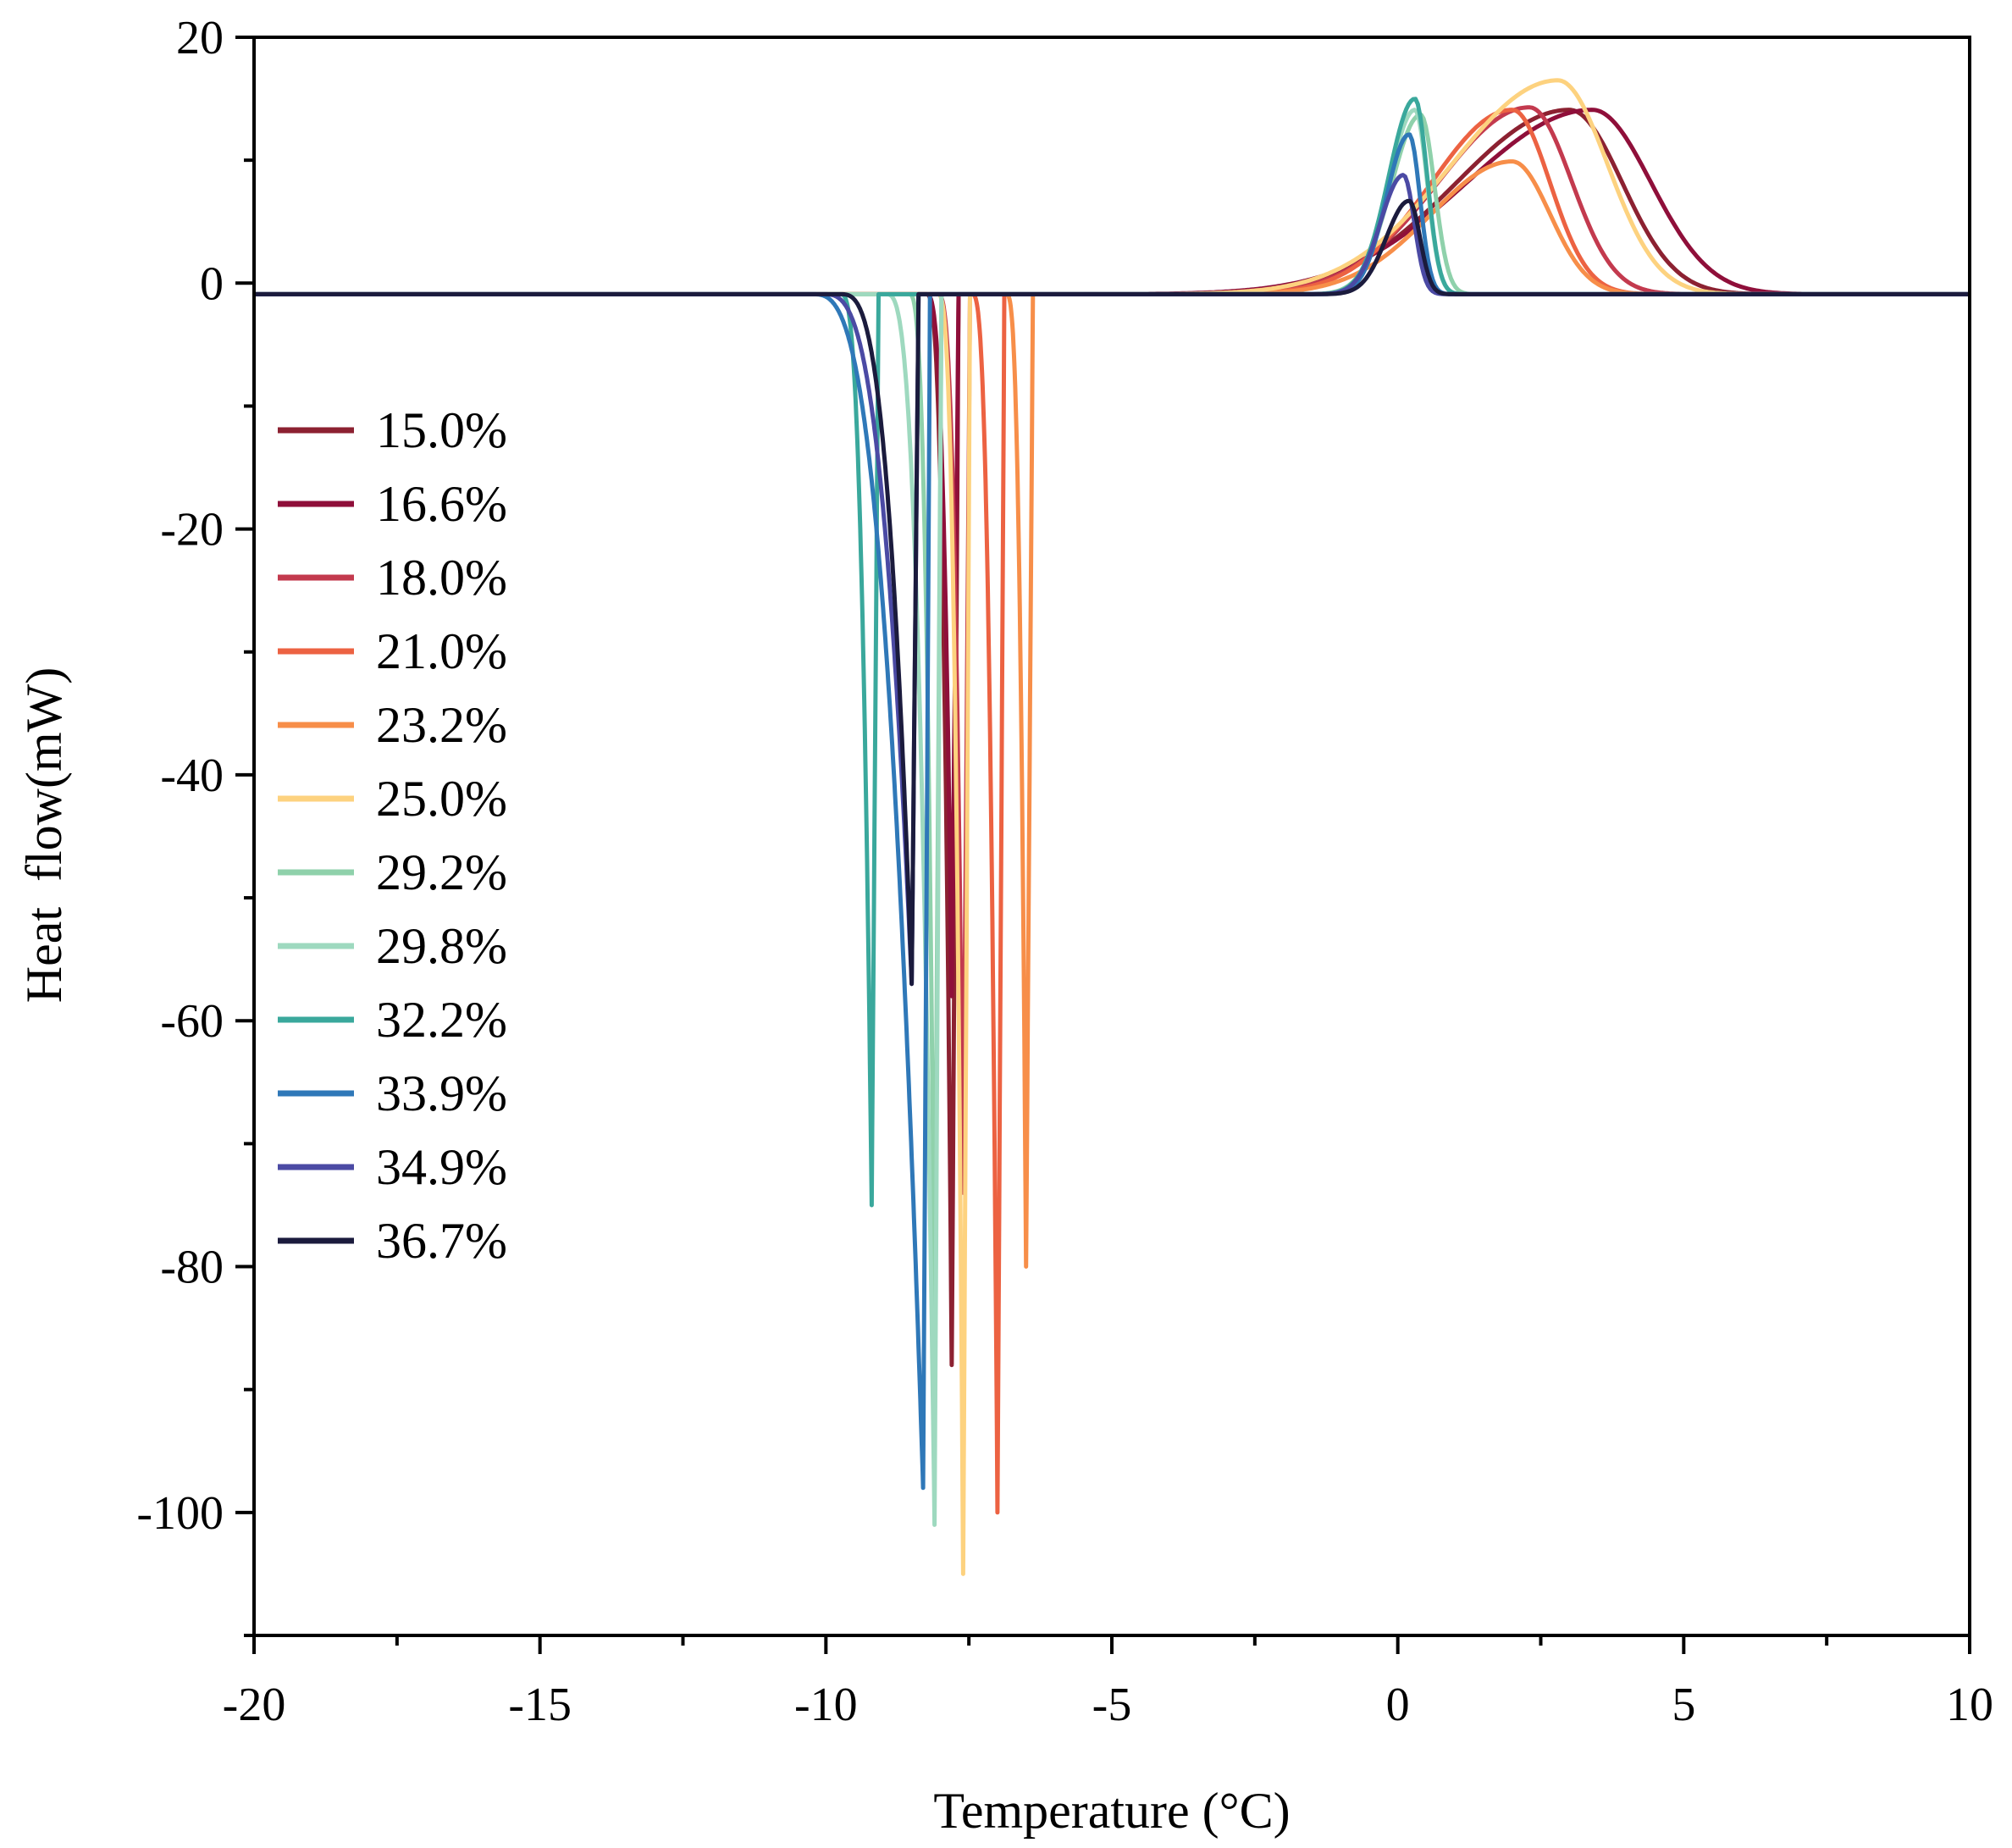 The image size is (2012, 1848). I want to click on legend-label: 25.0%, so click(441, 799).